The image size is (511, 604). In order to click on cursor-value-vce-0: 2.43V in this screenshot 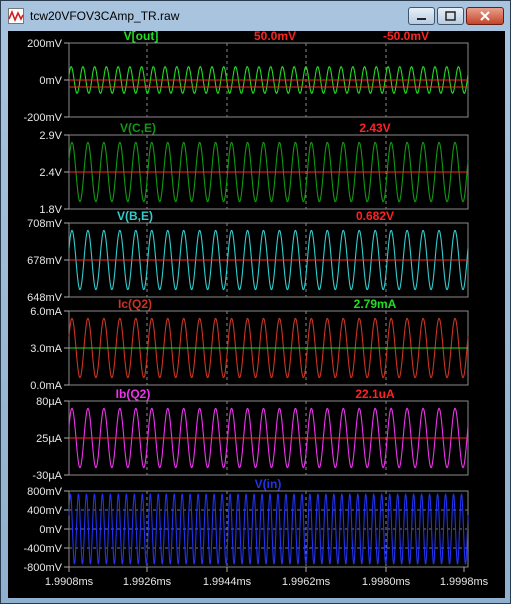, I will do `click(374, 128)`.